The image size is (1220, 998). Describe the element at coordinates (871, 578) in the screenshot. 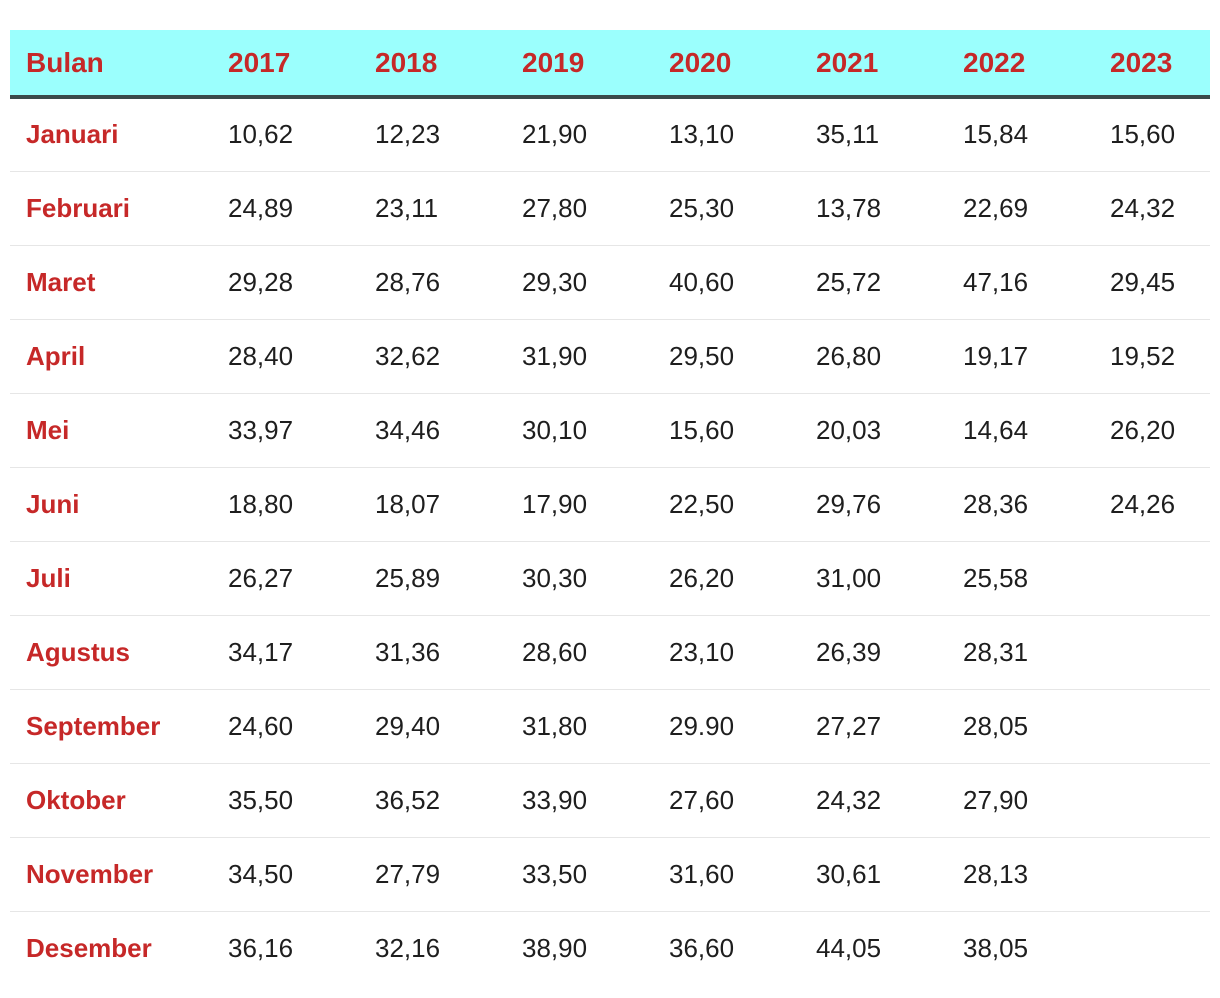

I see `value-cell: 31,00` at that location.